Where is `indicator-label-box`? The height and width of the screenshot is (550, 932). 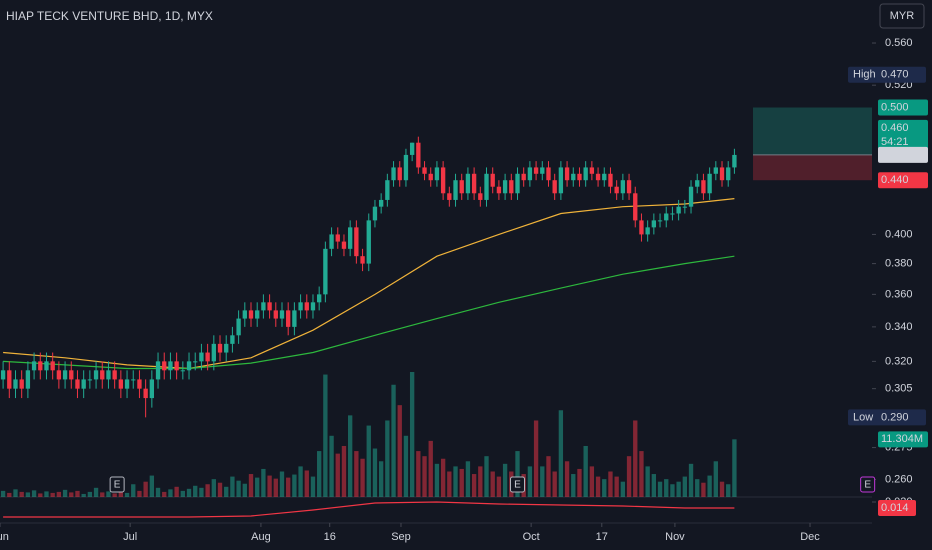 indicator-label-box is located at coordinates (897, 508).